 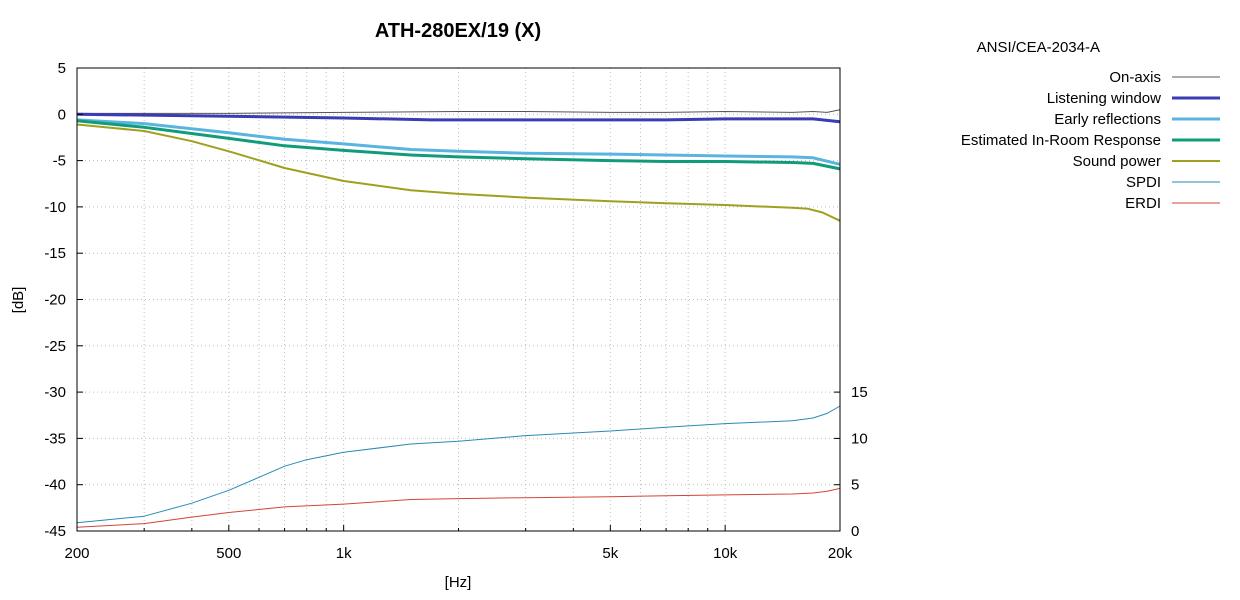 I want to click on series-line-listening-window, so click(x=458, y=118).